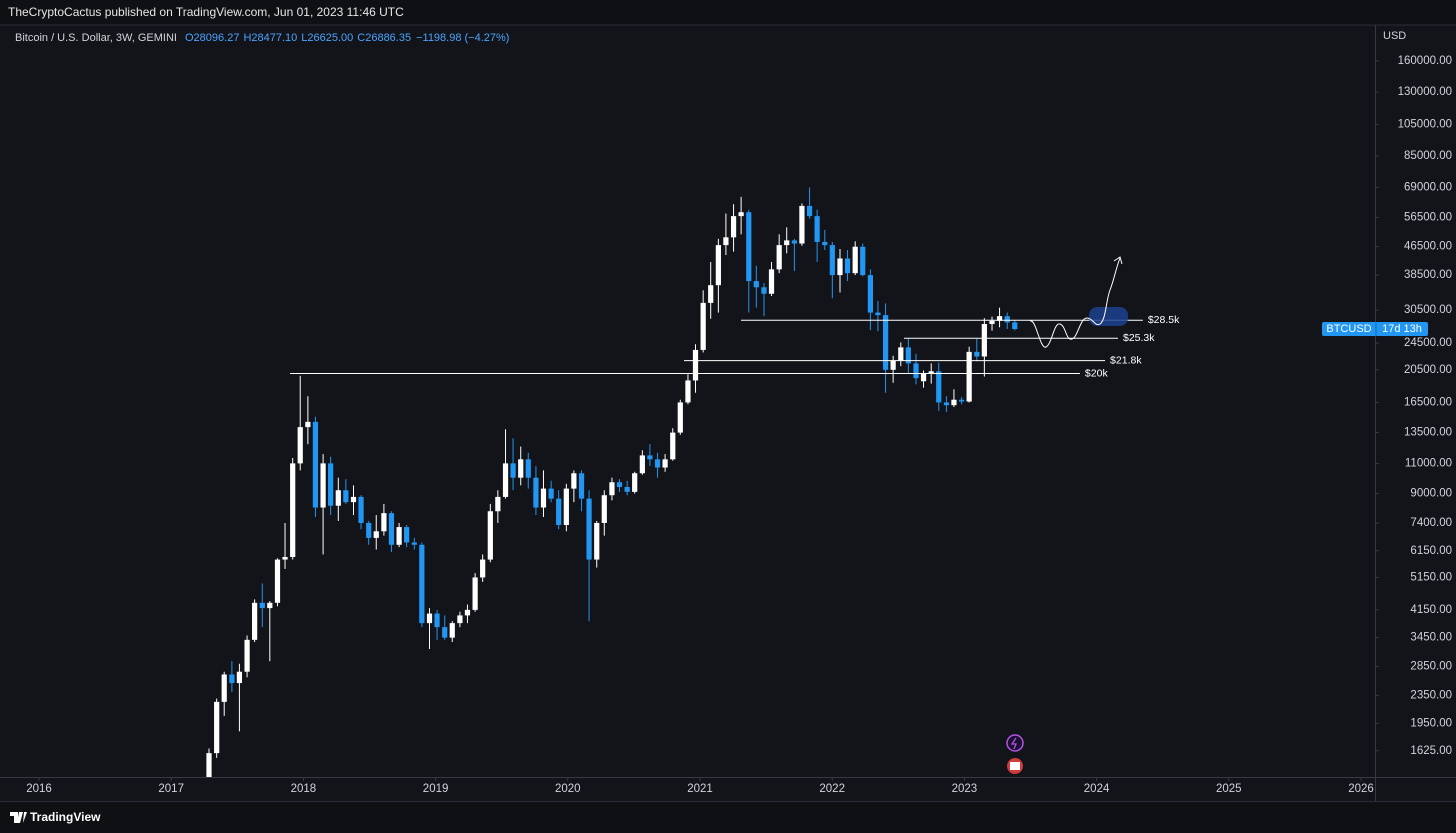 The width and height of the screenshot is (1456, 833). What do you see at coordinates (1126, 360) in the screenshot?
I see `level-label: $21.8k` at bounding box center [1126, 360].